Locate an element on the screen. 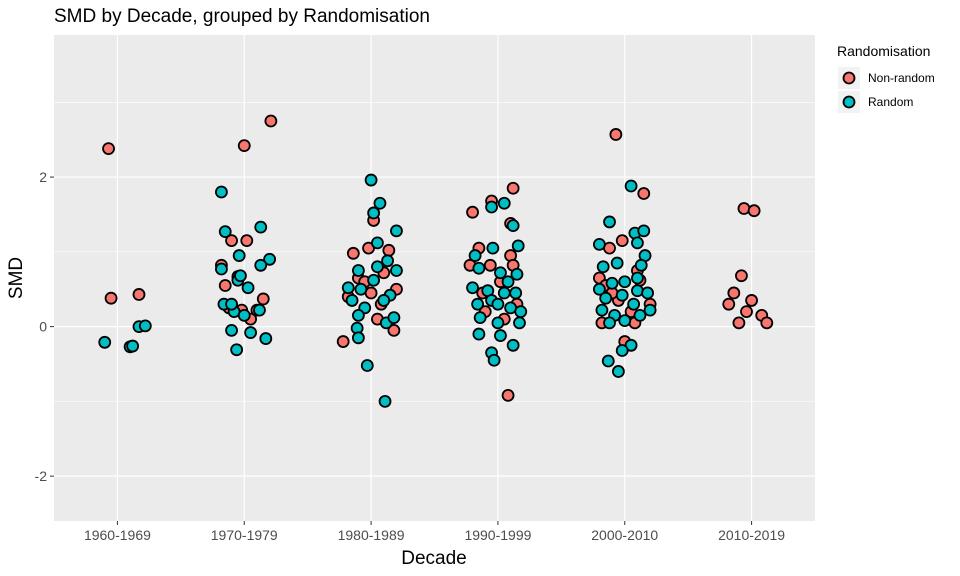 Image resolution: width=960 pixels, height=576 pixels. legend: Randomisation Non-random Random is located at coordinates (886, 78).